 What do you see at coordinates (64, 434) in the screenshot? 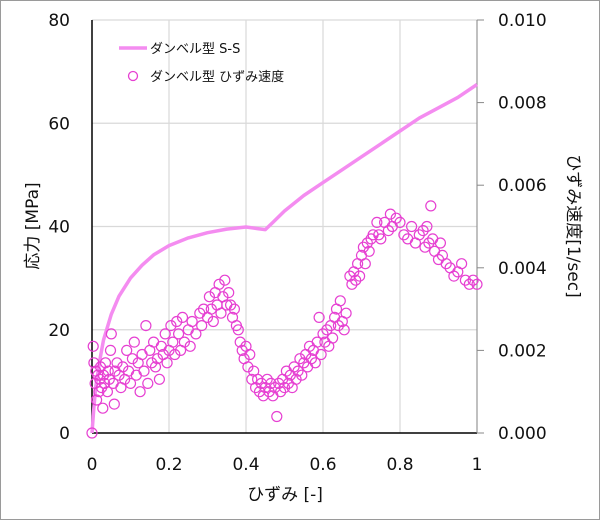
I see `y-tick-label: 0` at bounding box center [64, 434].